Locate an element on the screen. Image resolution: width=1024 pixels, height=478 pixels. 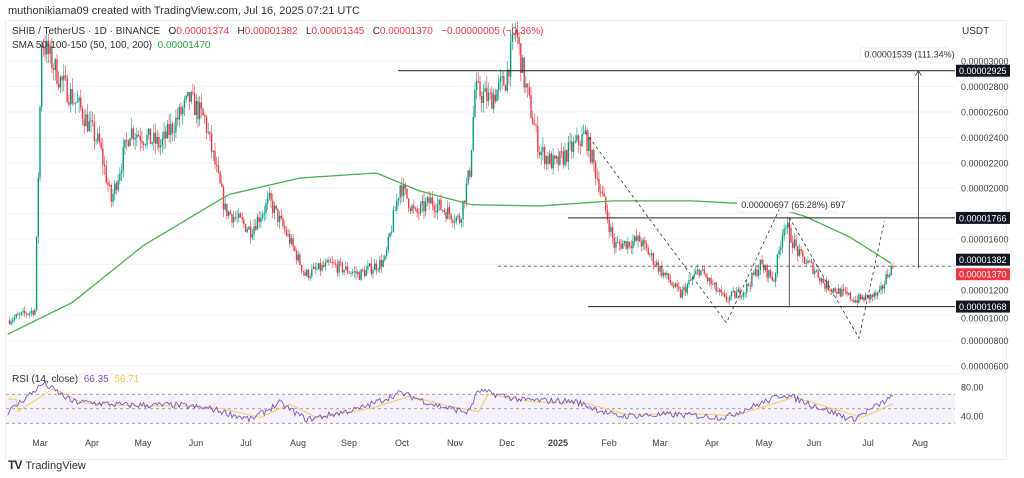
low-value: 0.00001345 is located at coordinates (338, 31).